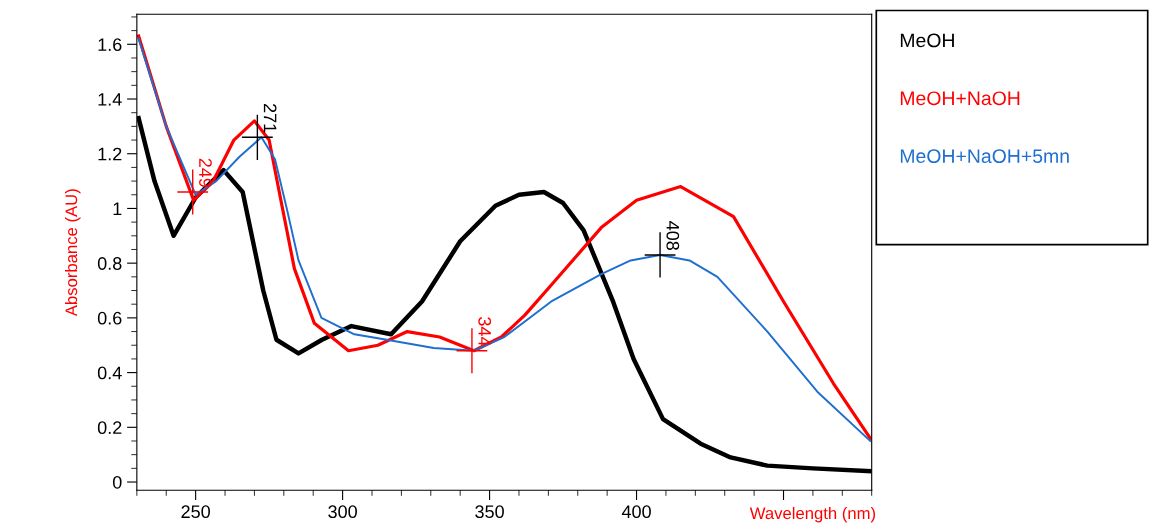 The height and width of the screenshot is (526, 1150). What do you see at coordinates (109, 428) in the screenshot?
I see `y-tick-label: 0.2` at bounding box center [109, 428].